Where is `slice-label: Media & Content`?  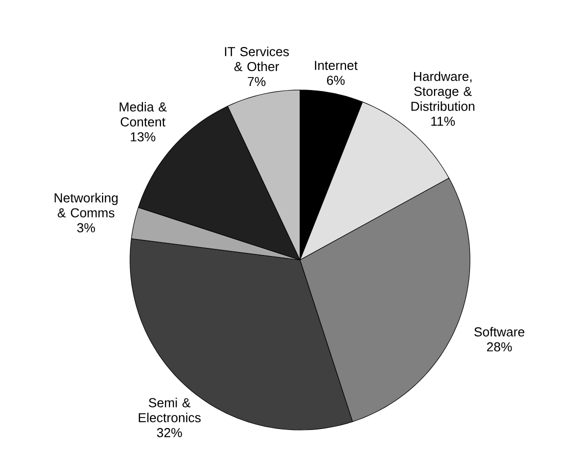
slice-label: Media & Content is located at coordinates (143, 114).